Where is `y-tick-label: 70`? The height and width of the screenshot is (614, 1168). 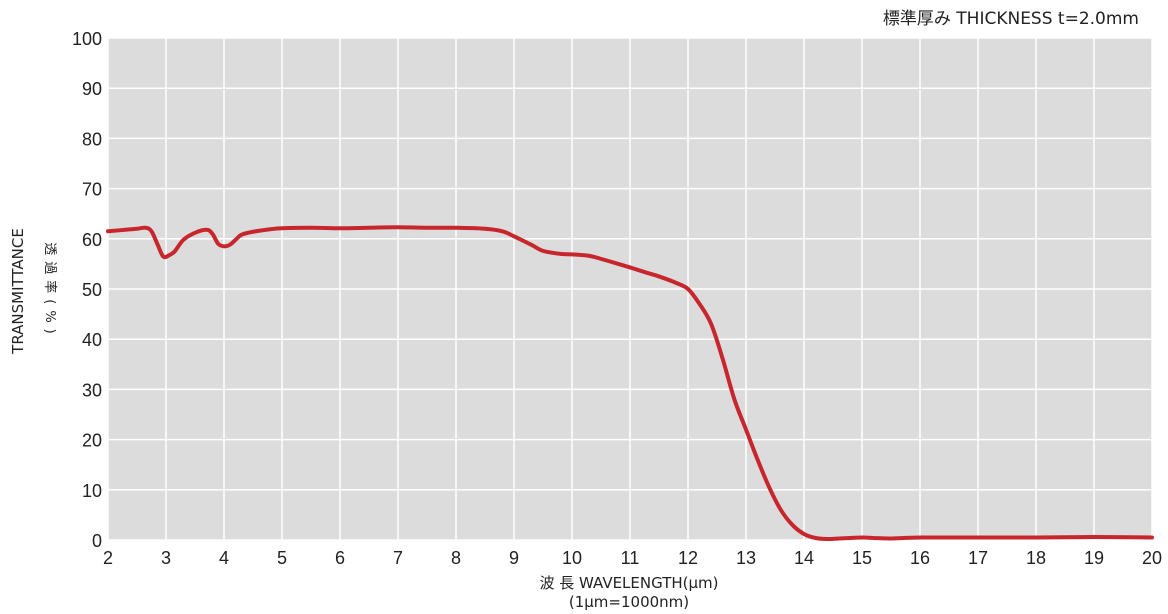
y-tick-label: 70 is located at coordinates (92, 190).